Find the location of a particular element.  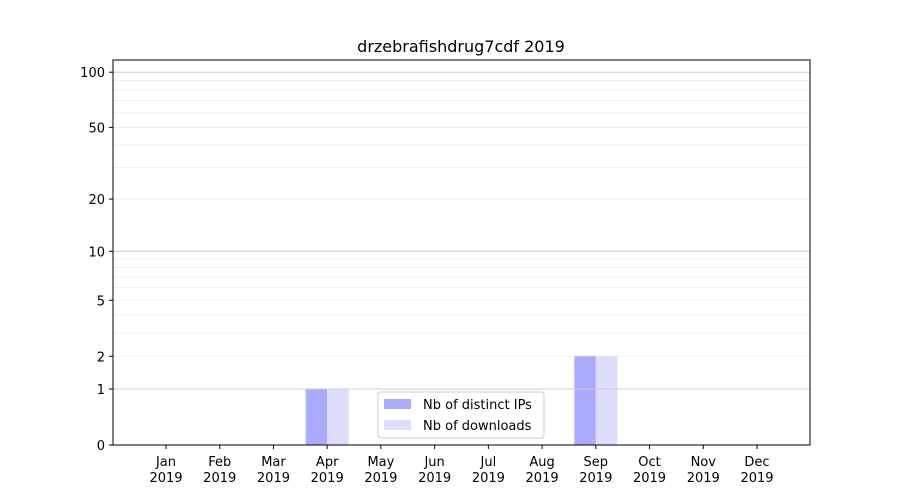

y-tick-label: 10 is located at coordinates (96, 252).